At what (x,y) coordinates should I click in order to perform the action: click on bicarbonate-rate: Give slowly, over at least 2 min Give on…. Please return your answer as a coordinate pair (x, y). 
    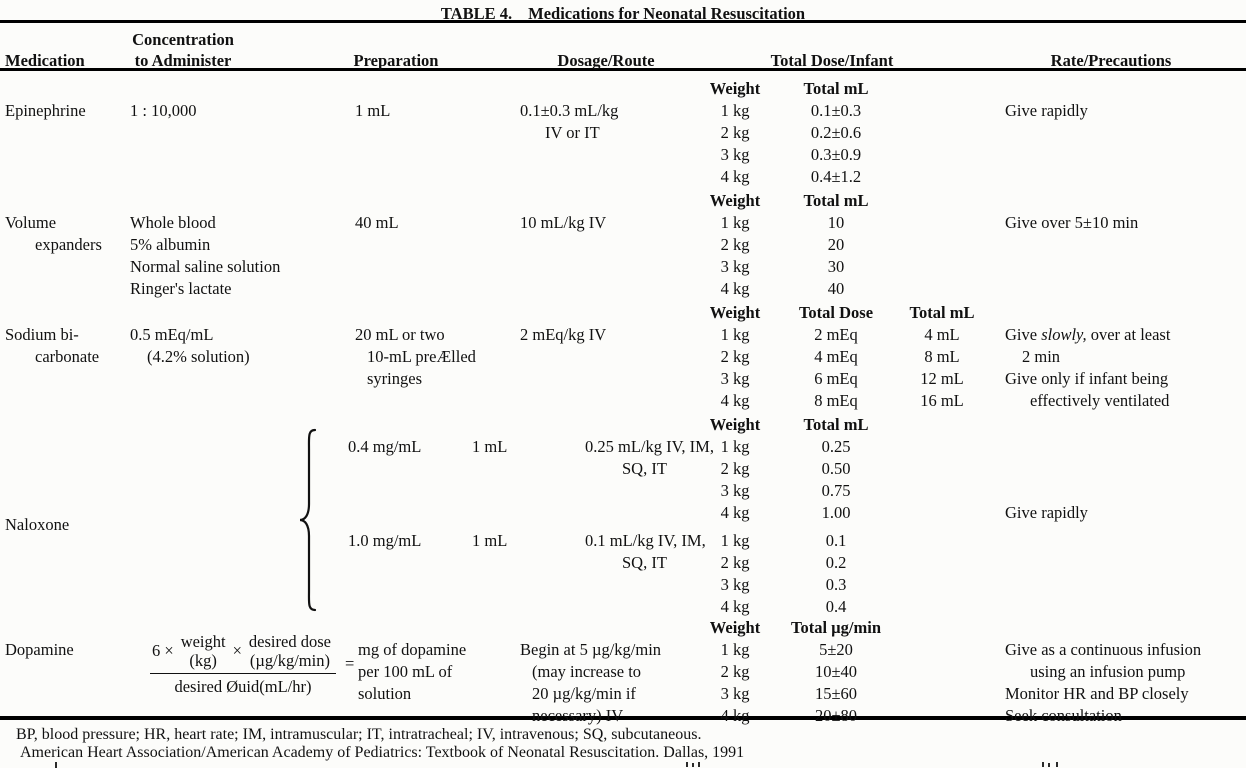
    Looking at the image, I should click on (1087, 368).